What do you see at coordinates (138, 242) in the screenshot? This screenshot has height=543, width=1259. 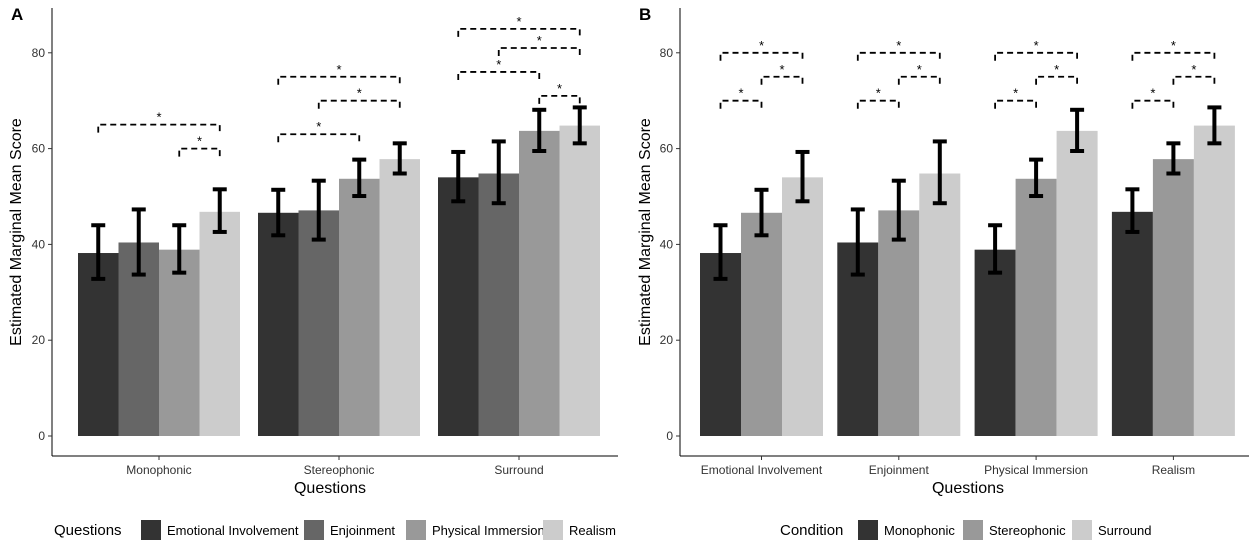 I see `panel-a-error-bar-monophonic-enjoinment` at bounding box center [138, 242].